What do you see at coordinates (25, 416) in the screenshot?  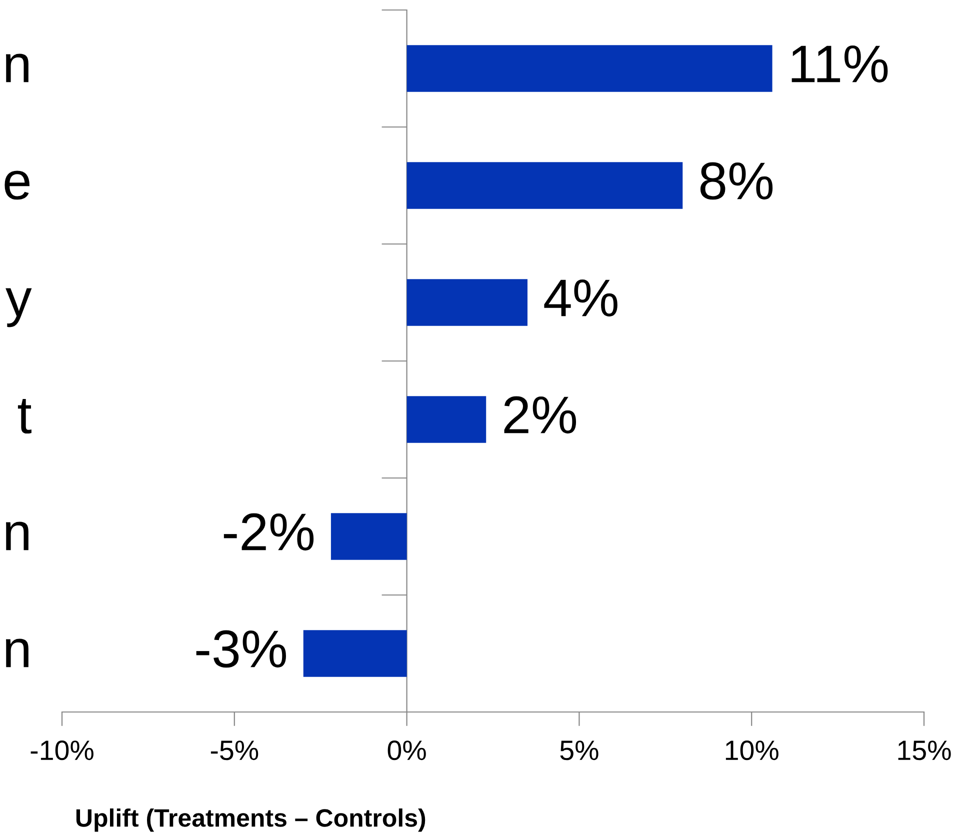 I see `y-tick-label: t` at bounding box center [25, 416].